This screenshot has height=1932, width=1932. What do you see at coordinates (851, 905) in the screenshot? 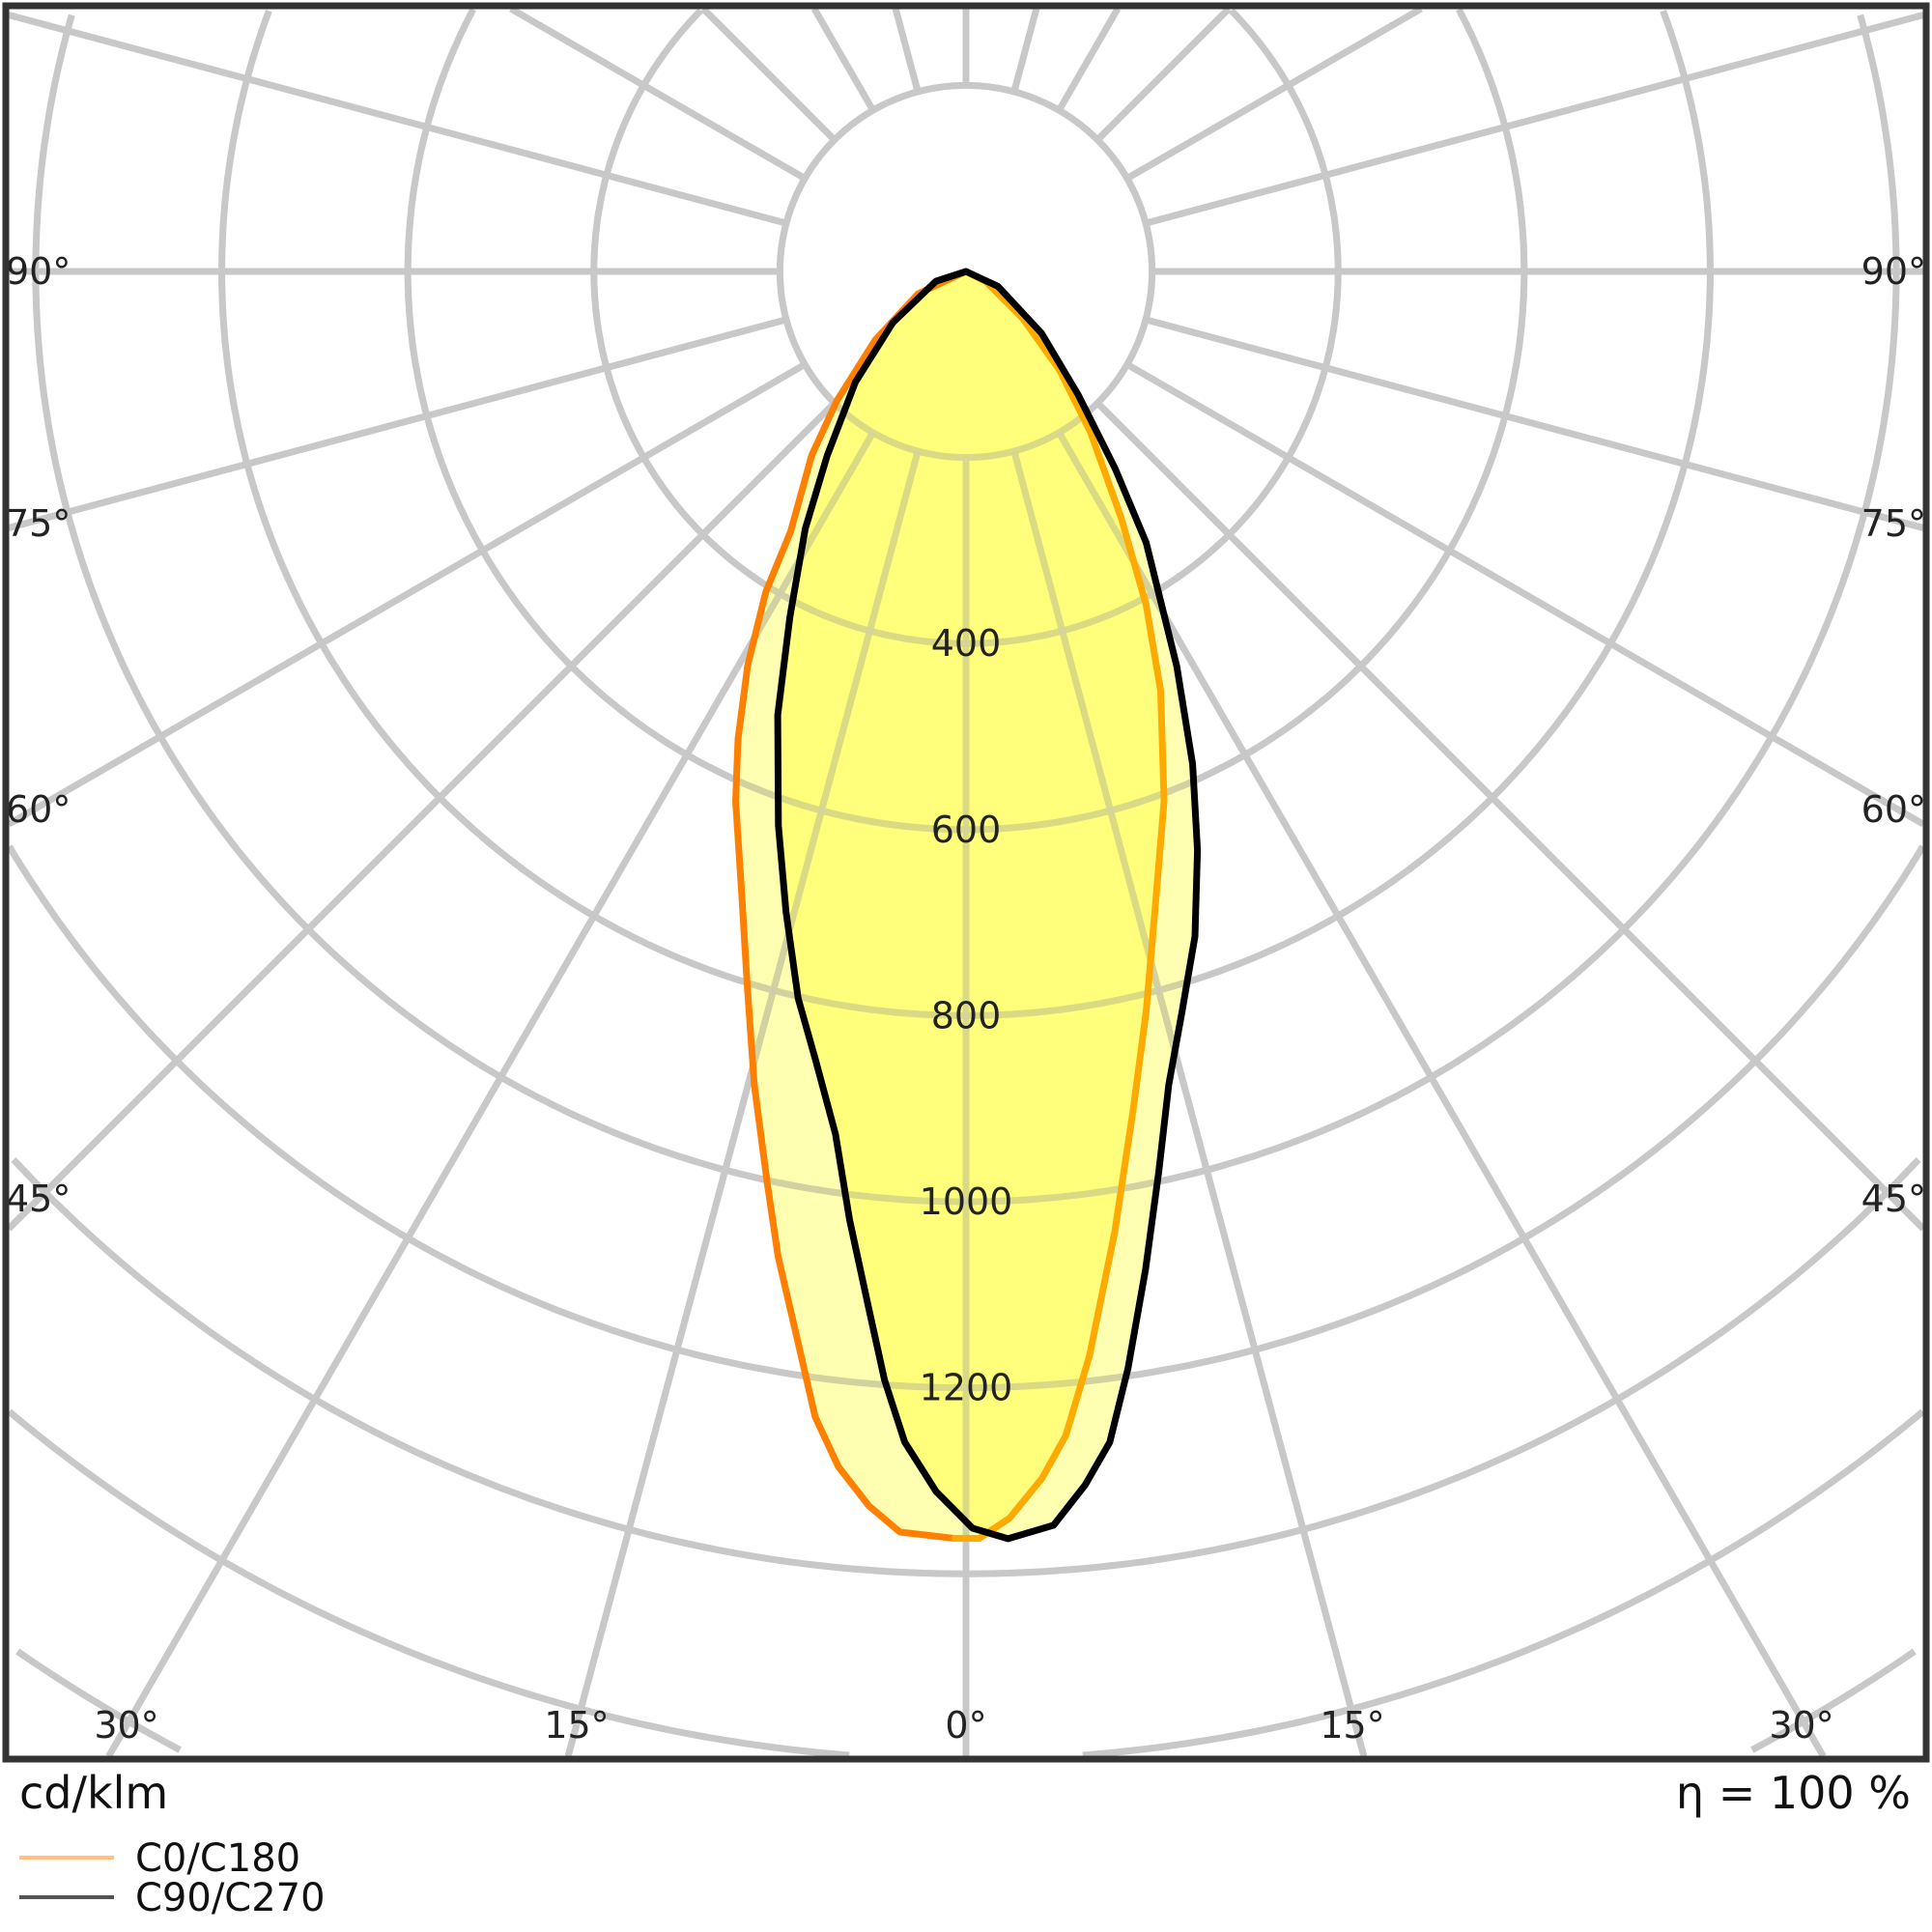
I see `series-line-C0/C180-left` at bounding box center [851, 905].